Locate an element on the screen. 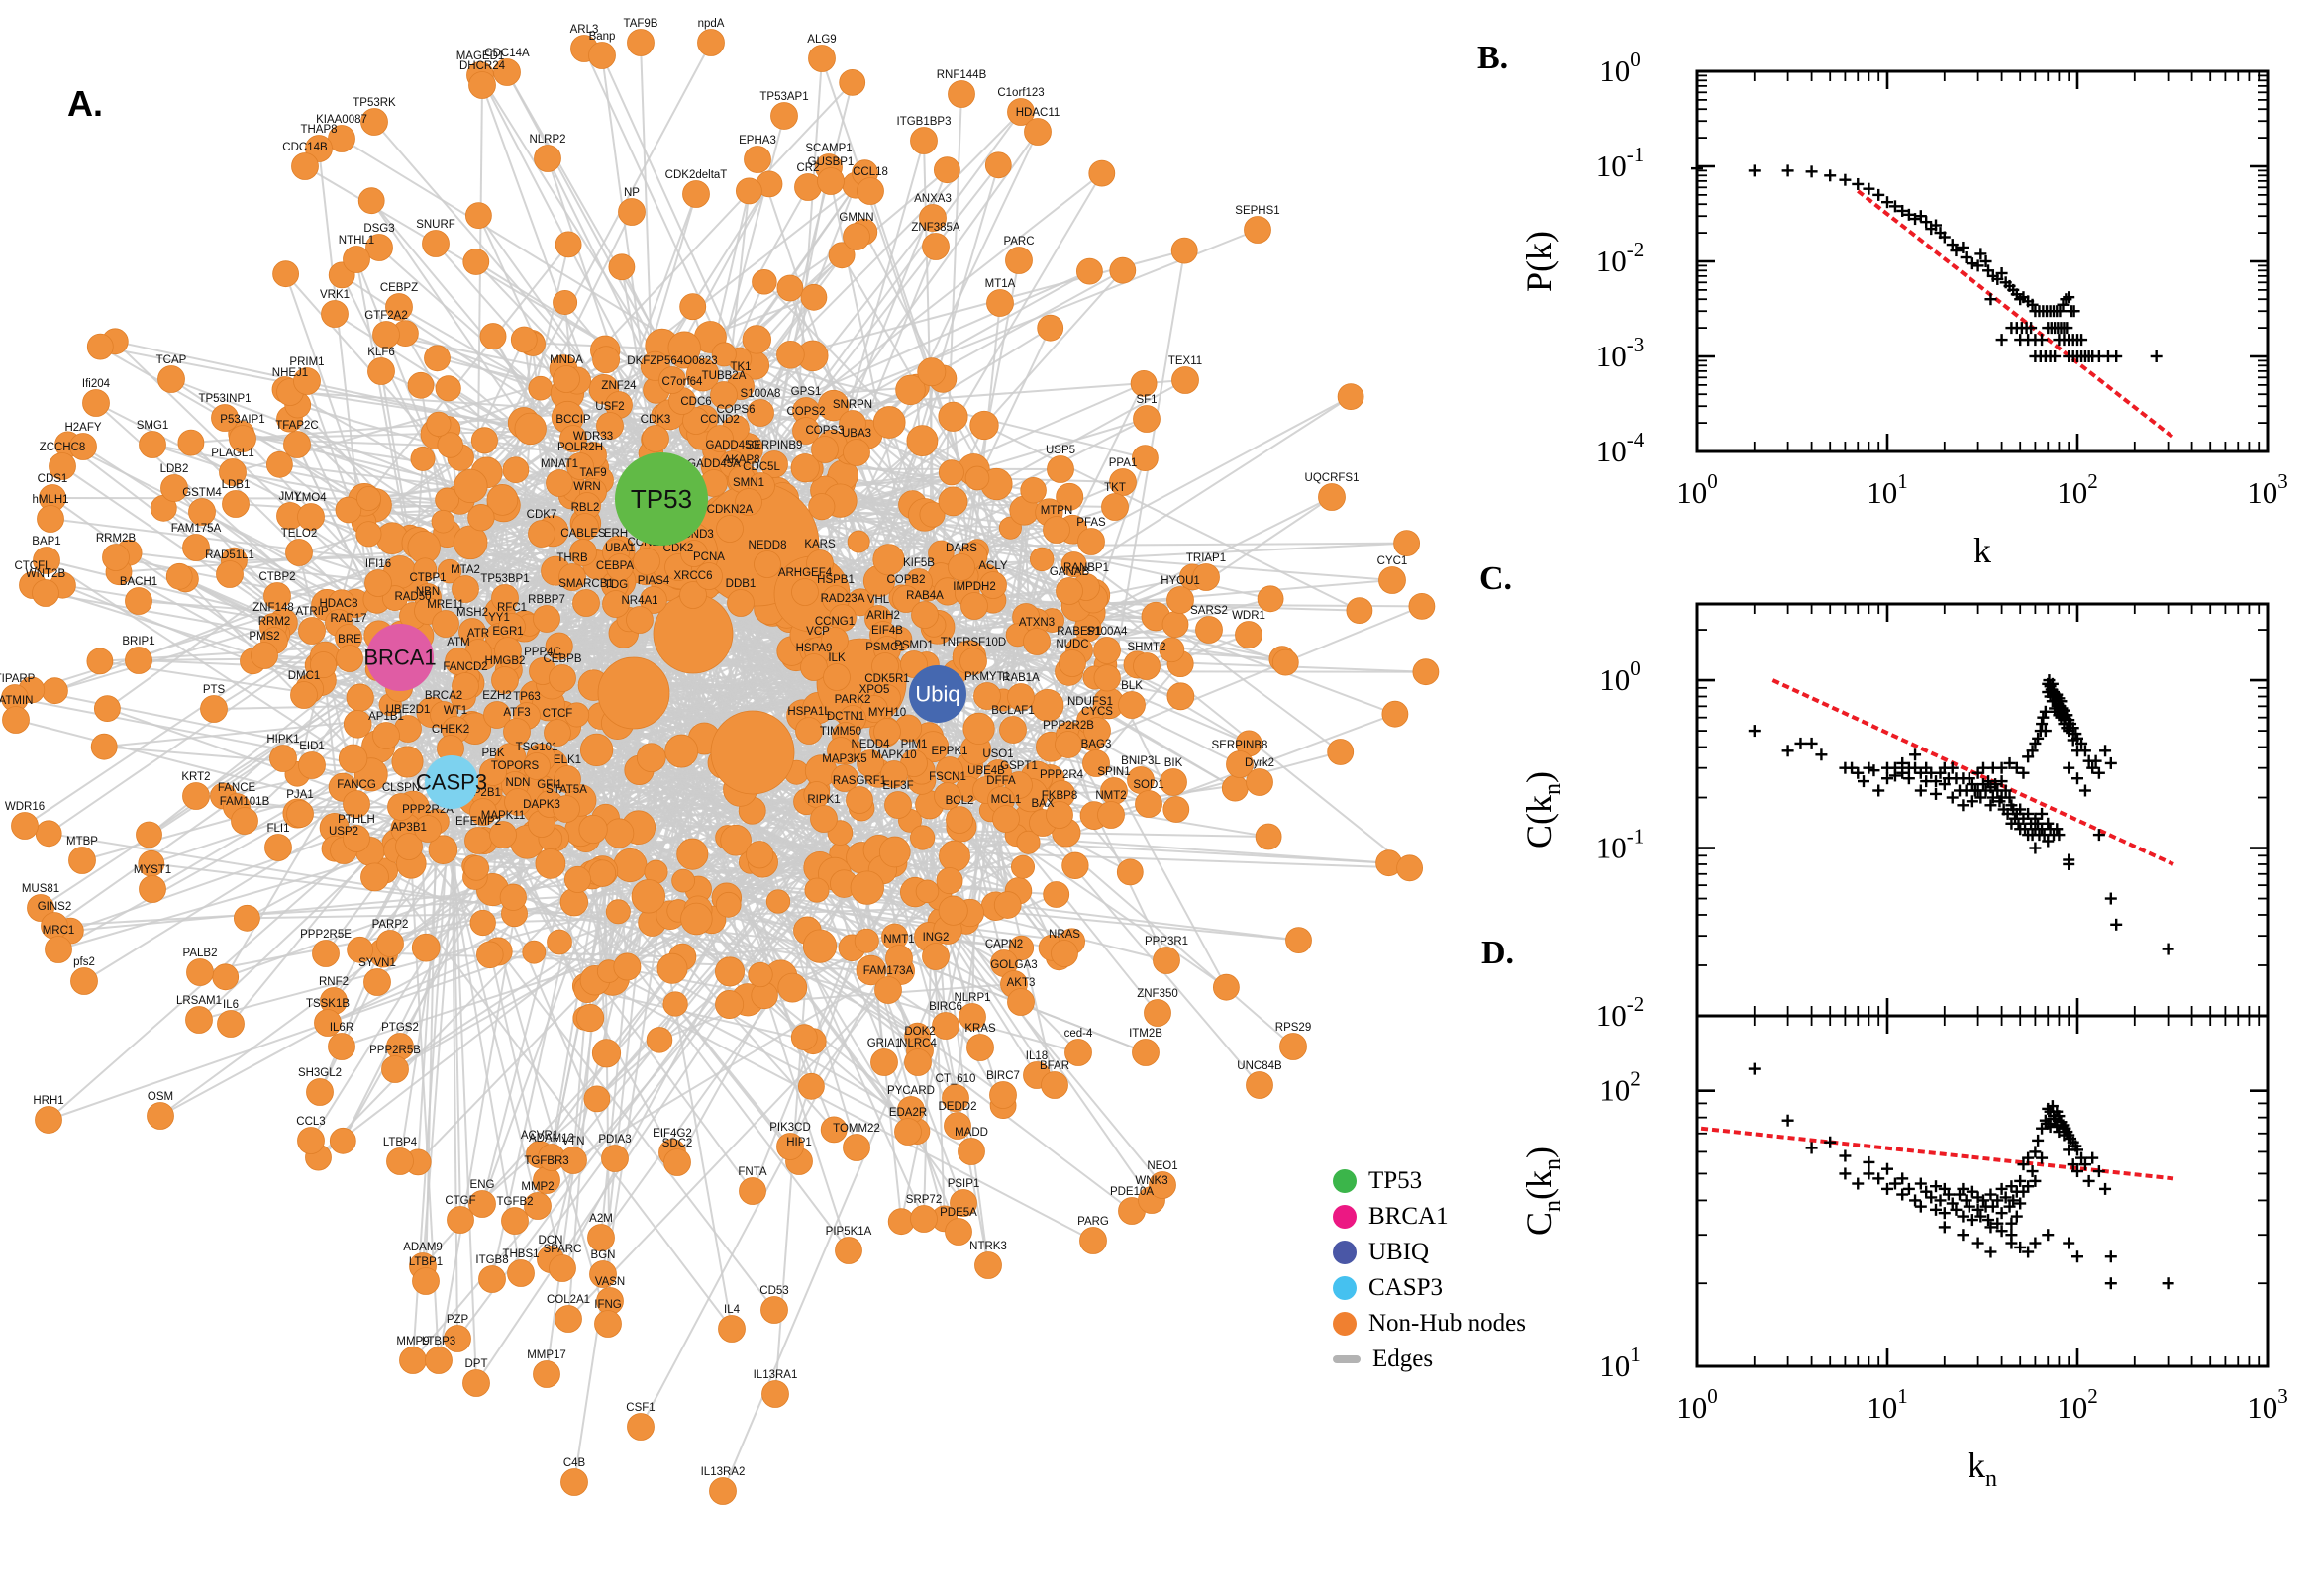 This screenshot has height=1596, width=2323. network-node-label: RANBP1 is located at coordinates (1086, 568).